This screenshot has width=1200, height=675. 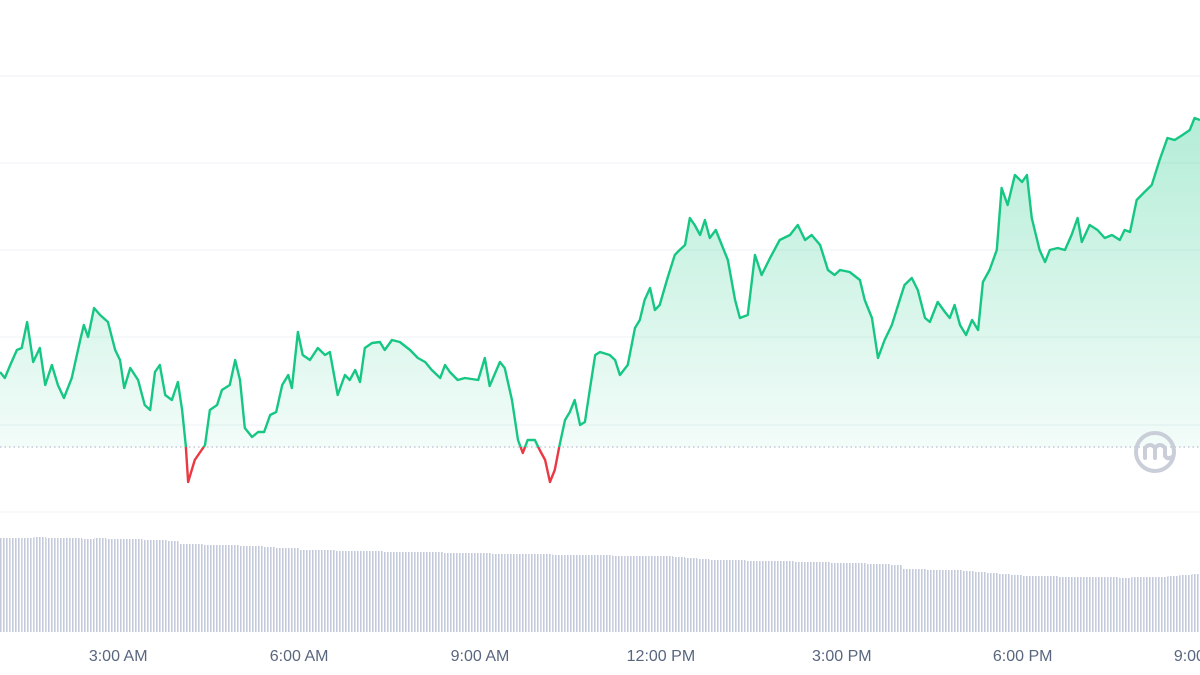 I want to click on x-tick-label: 6:00 AM, so click(x=299, y=656).